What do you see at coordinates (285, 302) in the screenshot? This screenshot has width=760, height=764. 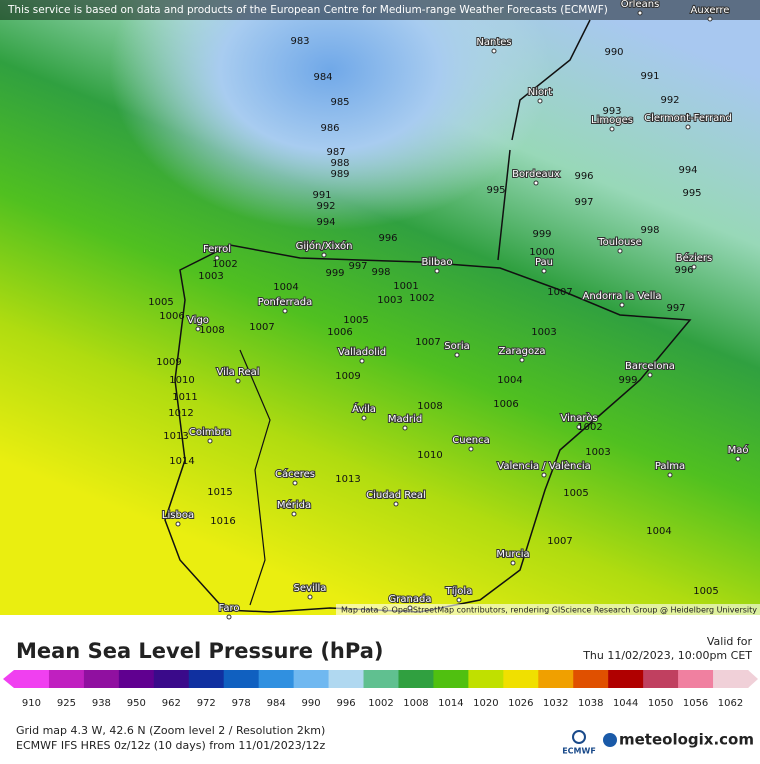 I see `city-label: Ponferrada` at bounding box center [285, 302].